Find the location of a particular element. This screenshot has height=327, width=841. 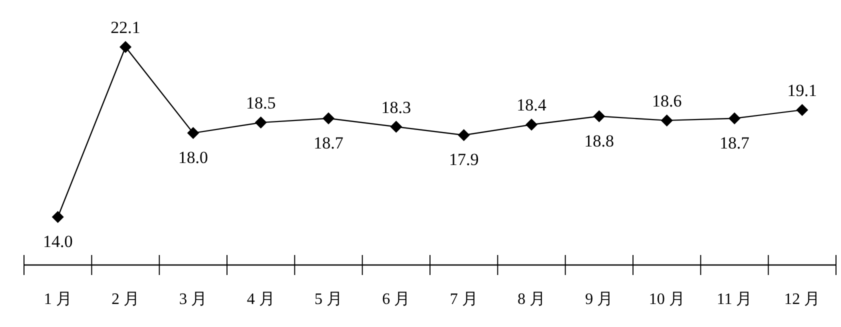

x-tick-label: 1 月 is located at coordinates (58, 299).